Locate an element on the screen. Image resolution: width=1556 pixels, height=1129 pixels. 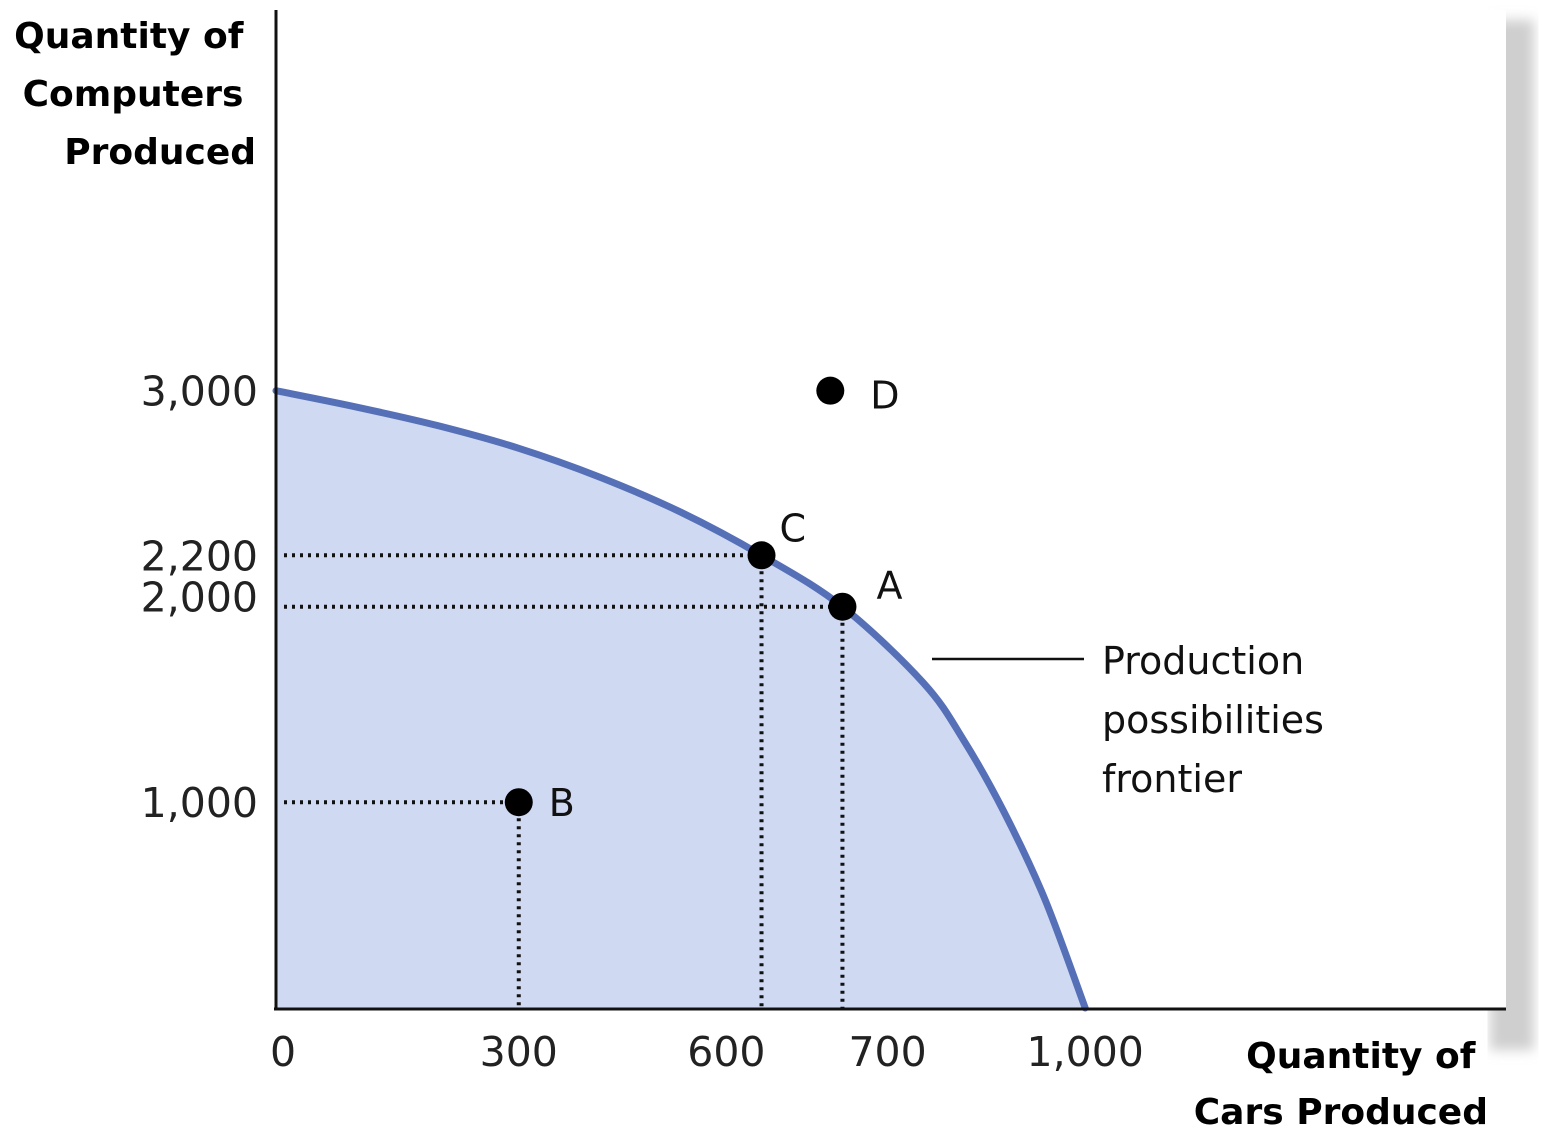
y-axis-title: Quantity of Computers Produced is located at coordinates (135, 94).